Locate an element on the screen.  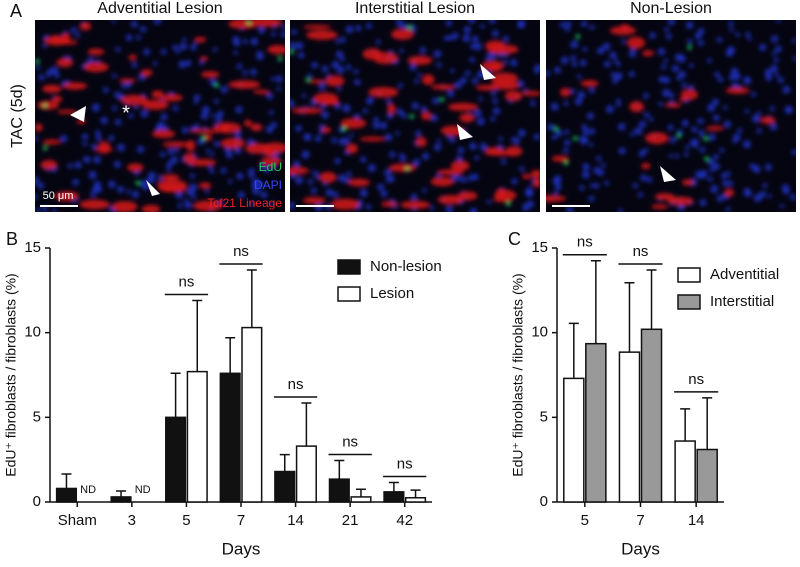
y-tick-label: 10 is located at coordinates (32, 332).